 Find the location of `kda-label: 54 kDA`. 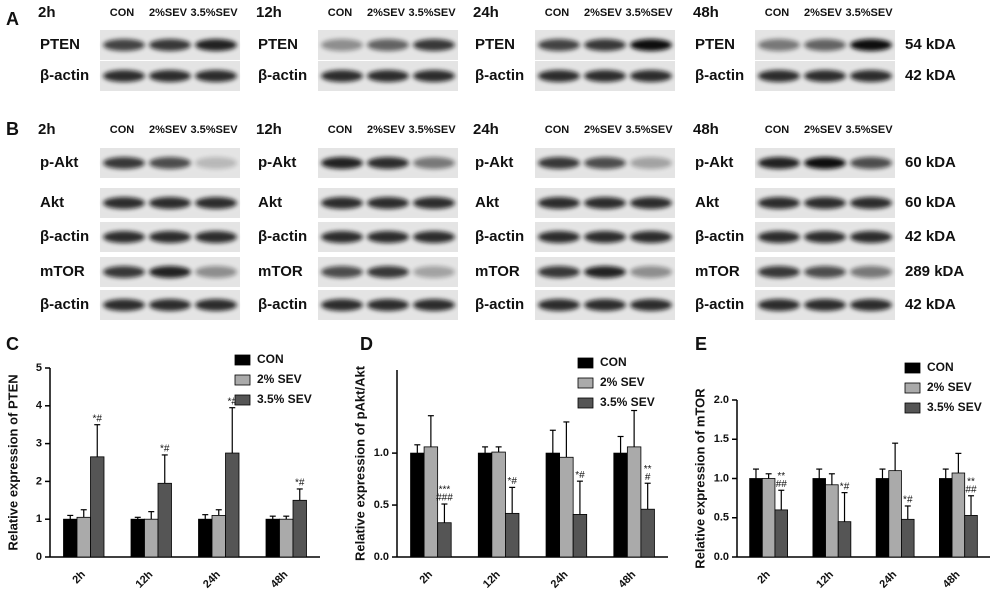

kda-label: 54 kDA is located at coordinates (930, 44).